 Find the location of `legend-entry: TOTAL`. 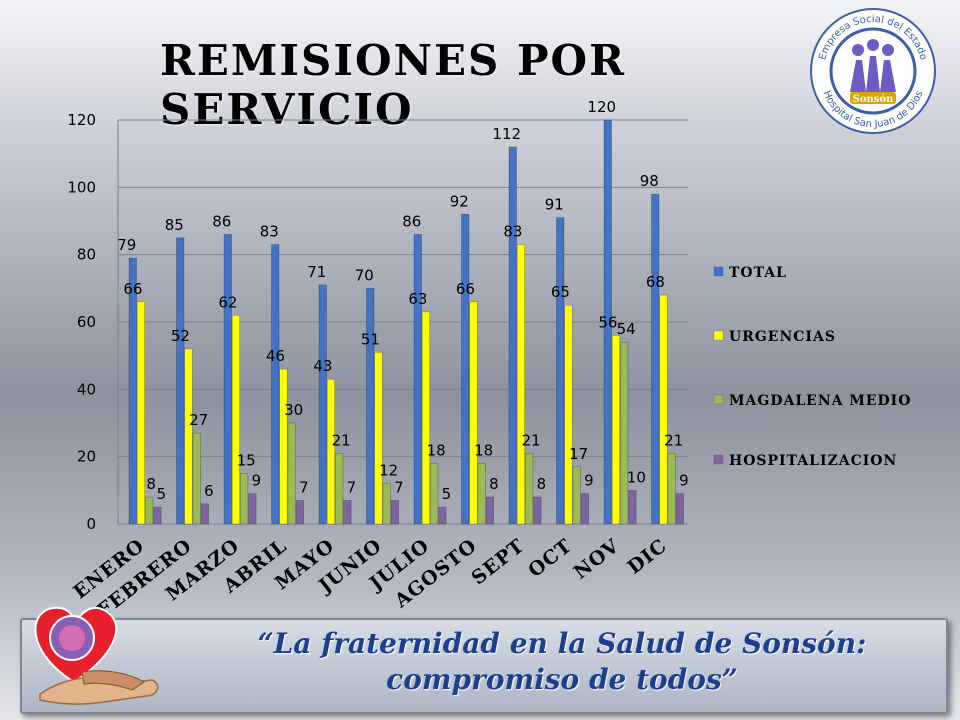

legend-entry: TOTAL is located at coordinates (758, 273).